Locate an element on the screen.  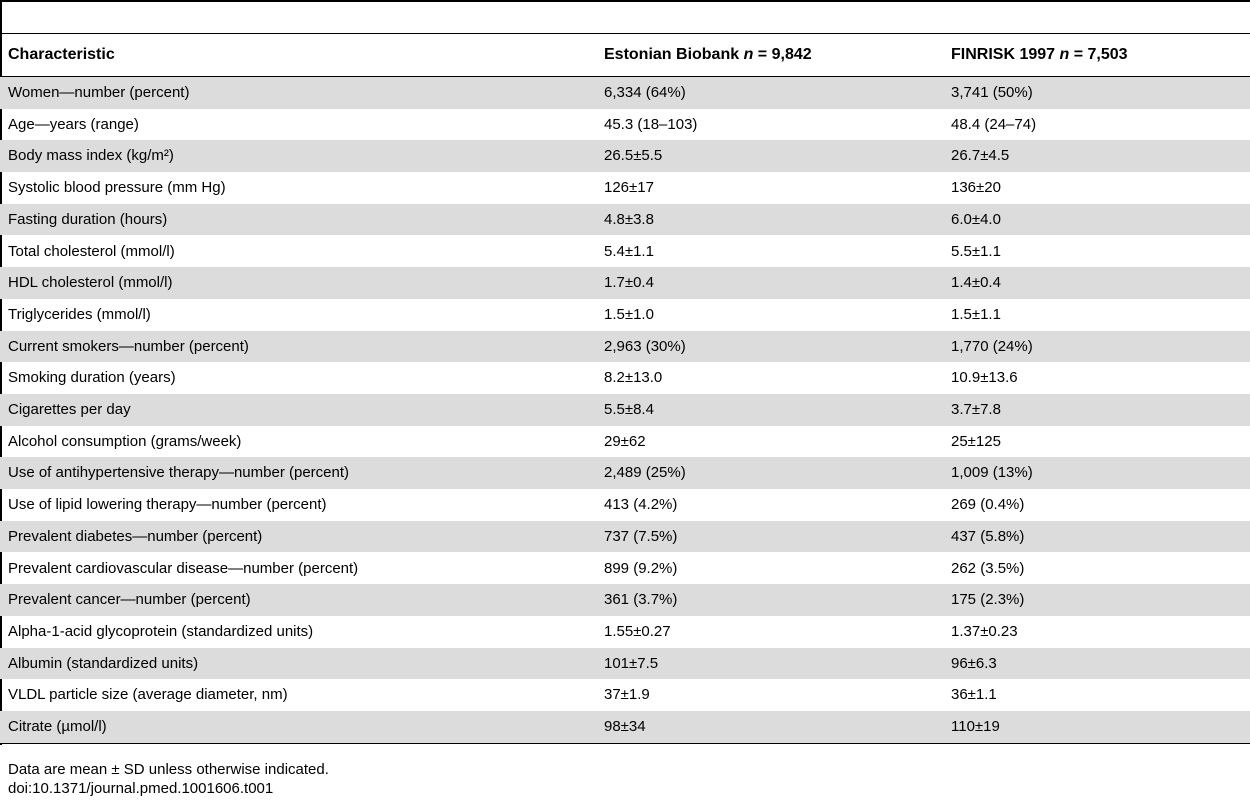
table-row: Cigarettes per day 5.5±8.4 3.7±7.8 is located at coordinates (625, 410).